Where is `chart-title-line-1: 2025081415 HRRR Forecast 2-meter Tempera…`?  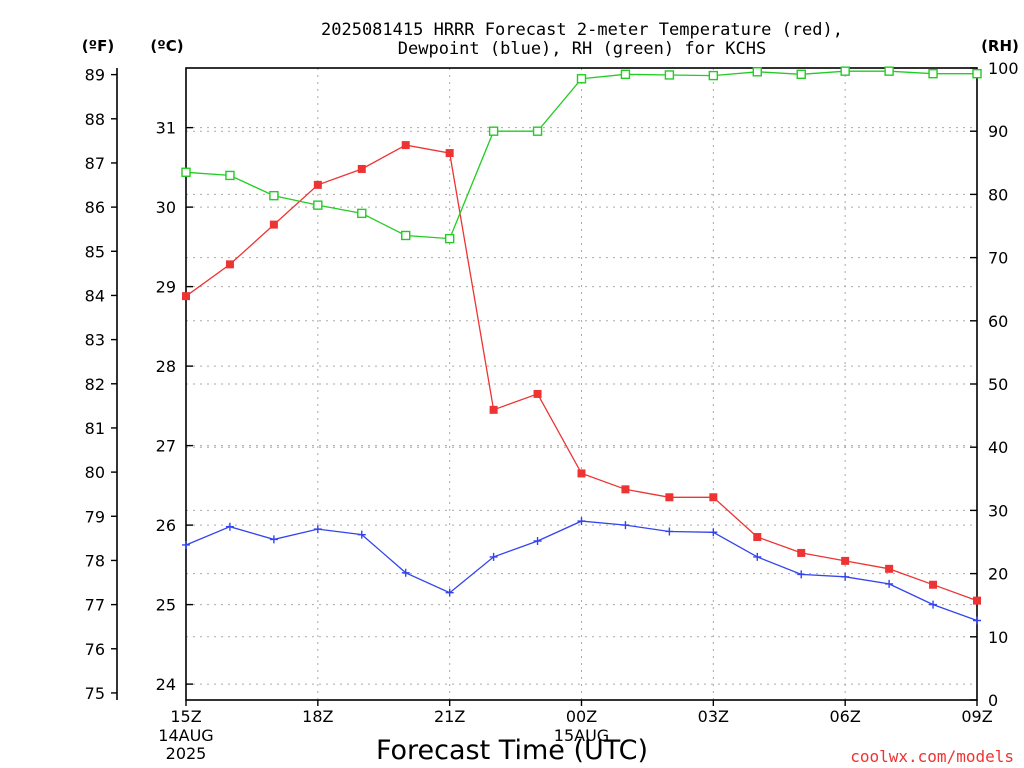
chart-title-line-1: 2025081415 HRRR Forecast 2-meter Tempera… is located at coordinates (582, 30).